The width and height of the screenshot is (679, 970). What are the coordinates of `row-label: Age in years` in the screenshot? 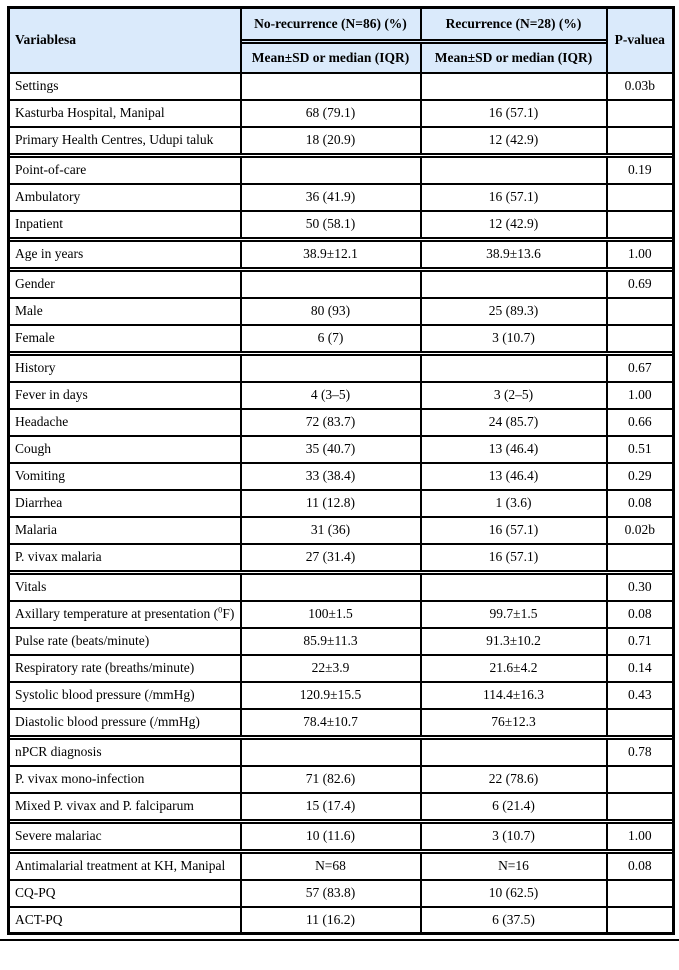 It's located at (124, 254).